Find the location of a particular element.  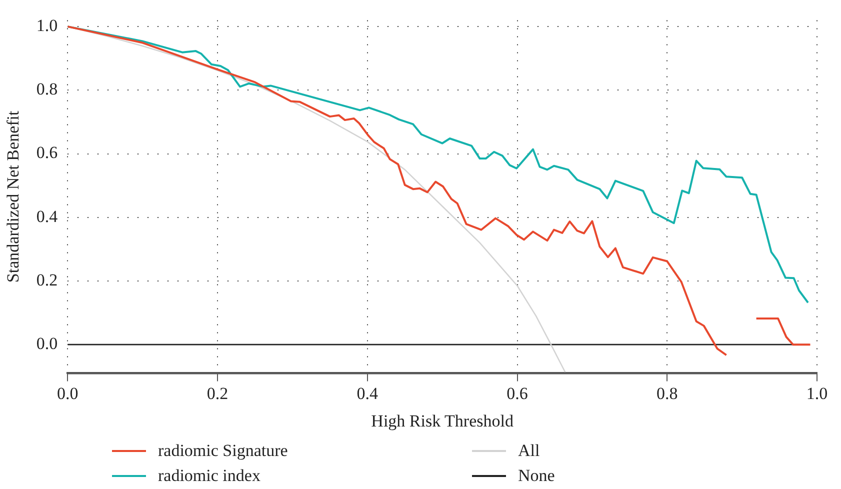

y-tick-label: 0.2 is located at coordinates (47, 280).